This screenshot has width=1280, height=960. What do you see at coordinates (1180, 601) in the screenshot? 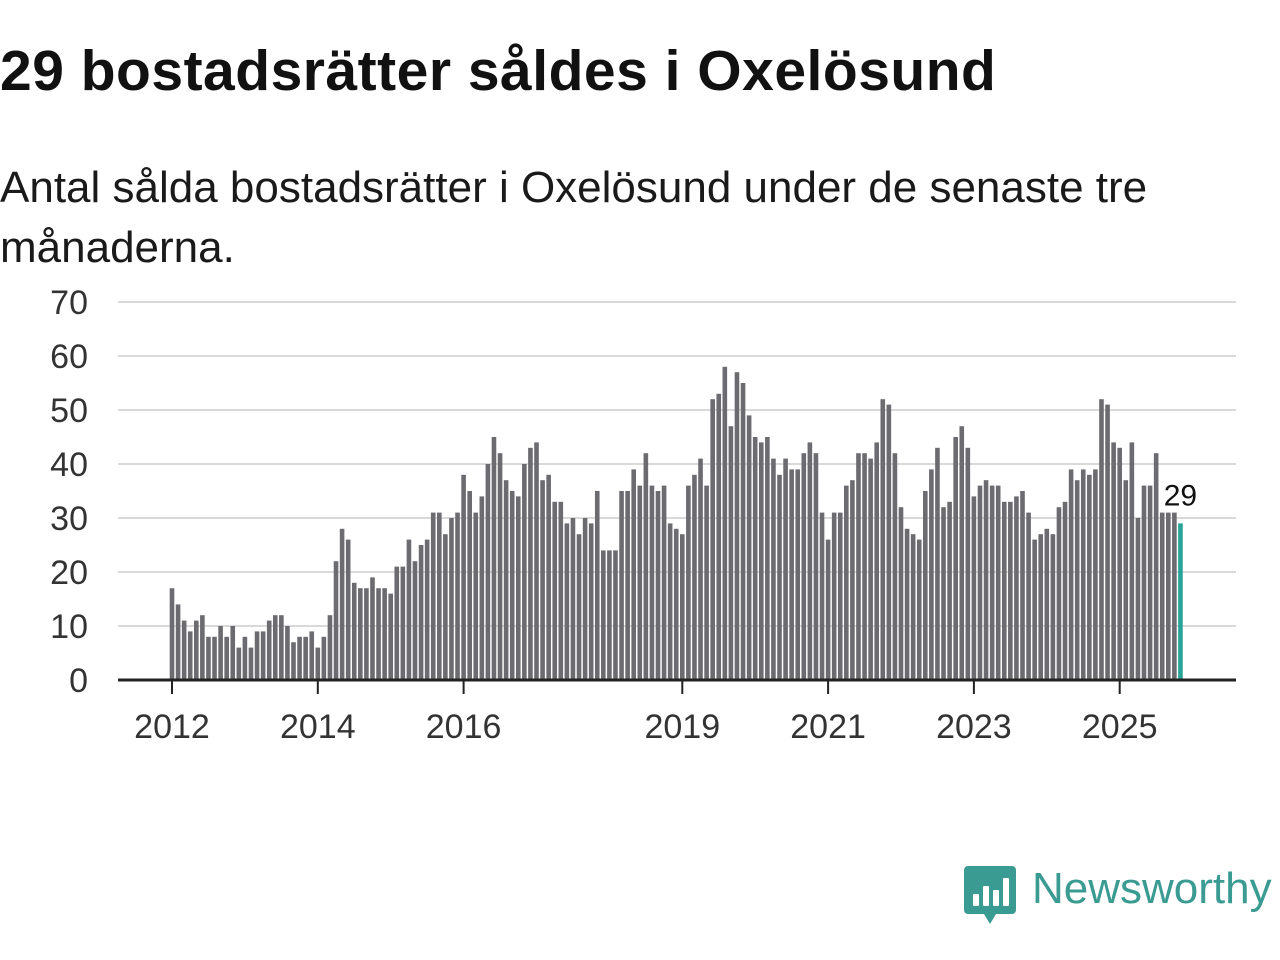
I see `bar-latest` at bounding box center [1180, 601].